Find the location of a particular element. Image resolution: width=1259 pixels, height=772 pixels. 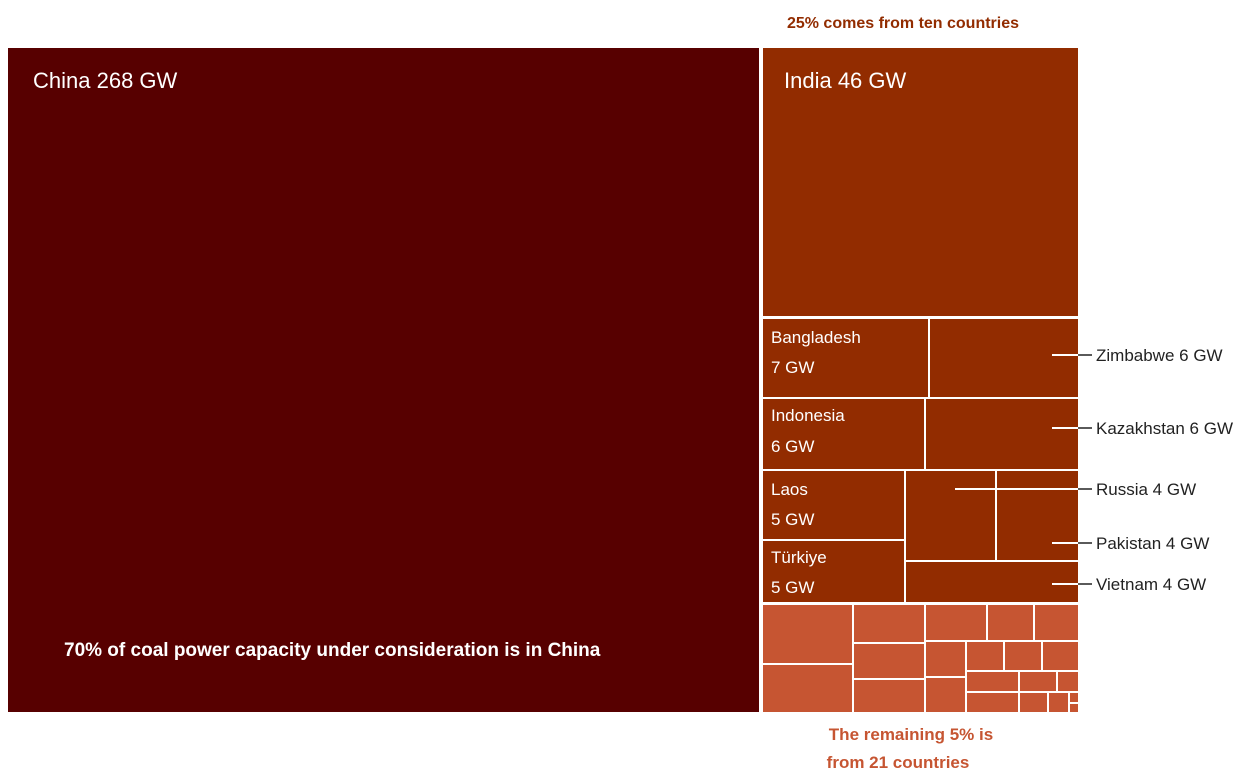

tile-laos is located at coordinates (833, 505).